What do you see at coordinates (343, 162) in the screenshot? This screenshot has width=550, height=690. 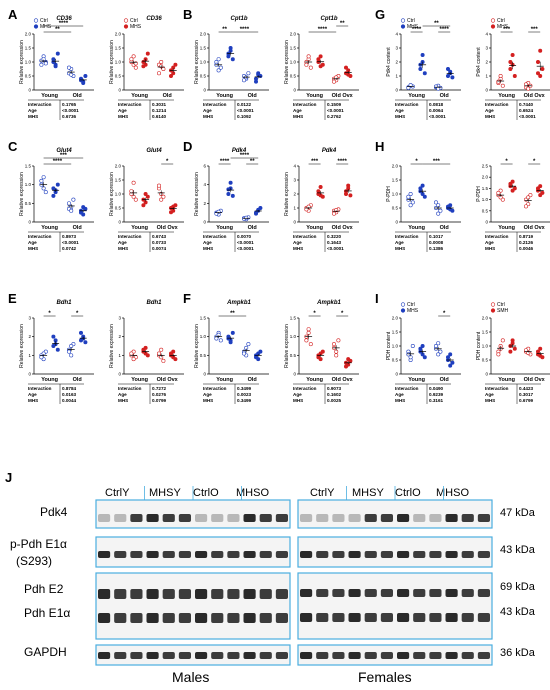 I see `sig-label: ****` at bounding box center [343, 162].